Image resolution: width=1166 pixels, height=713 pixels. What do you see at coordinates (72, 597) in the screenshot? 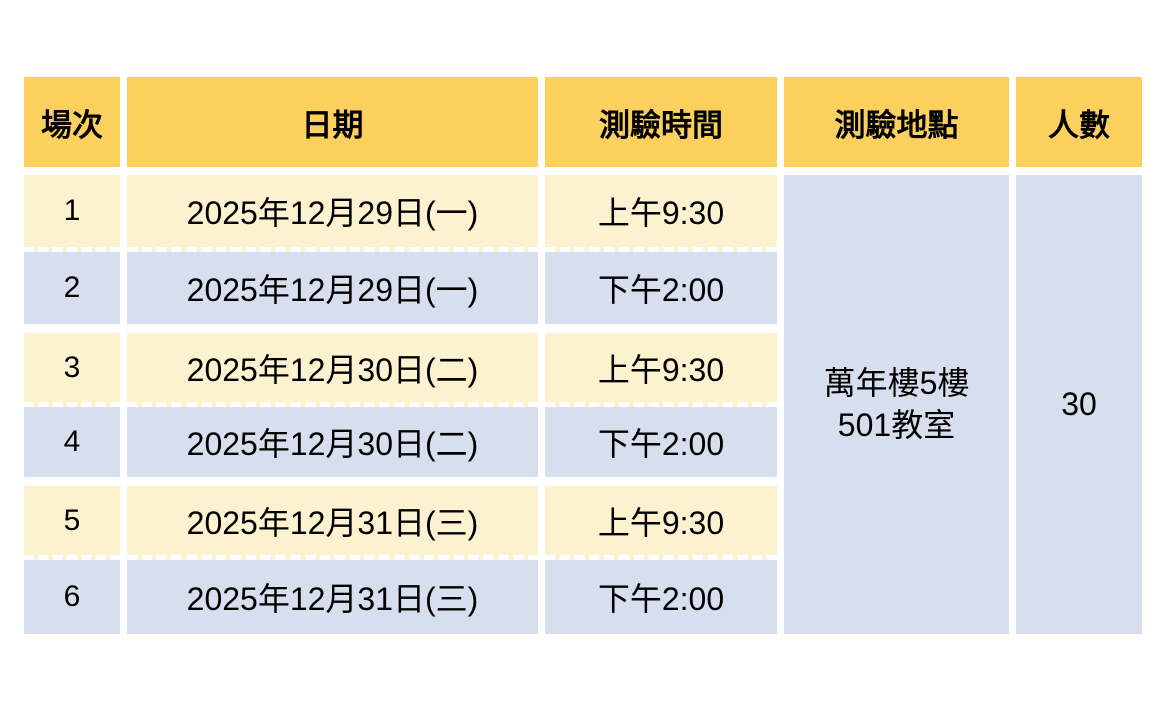
I see `session-cell: 6` at bounding box center [72, 597].